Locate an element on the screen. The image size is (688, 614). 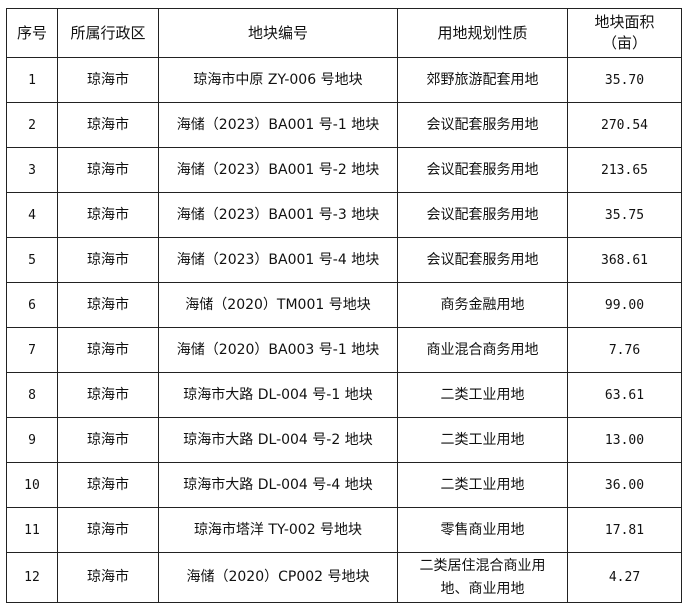
cell-area: 13.00 is located at coordinates (624, 440).